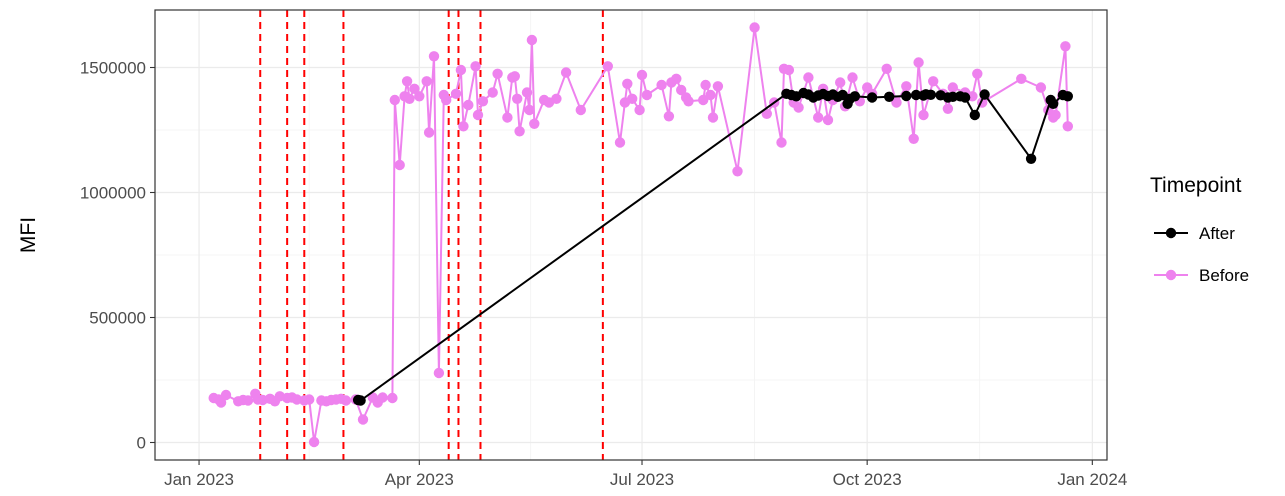 The width and height of the screenshot is (1285, 496). I want to click on x-tick-label: Jan 2024, so click(1092, 479).